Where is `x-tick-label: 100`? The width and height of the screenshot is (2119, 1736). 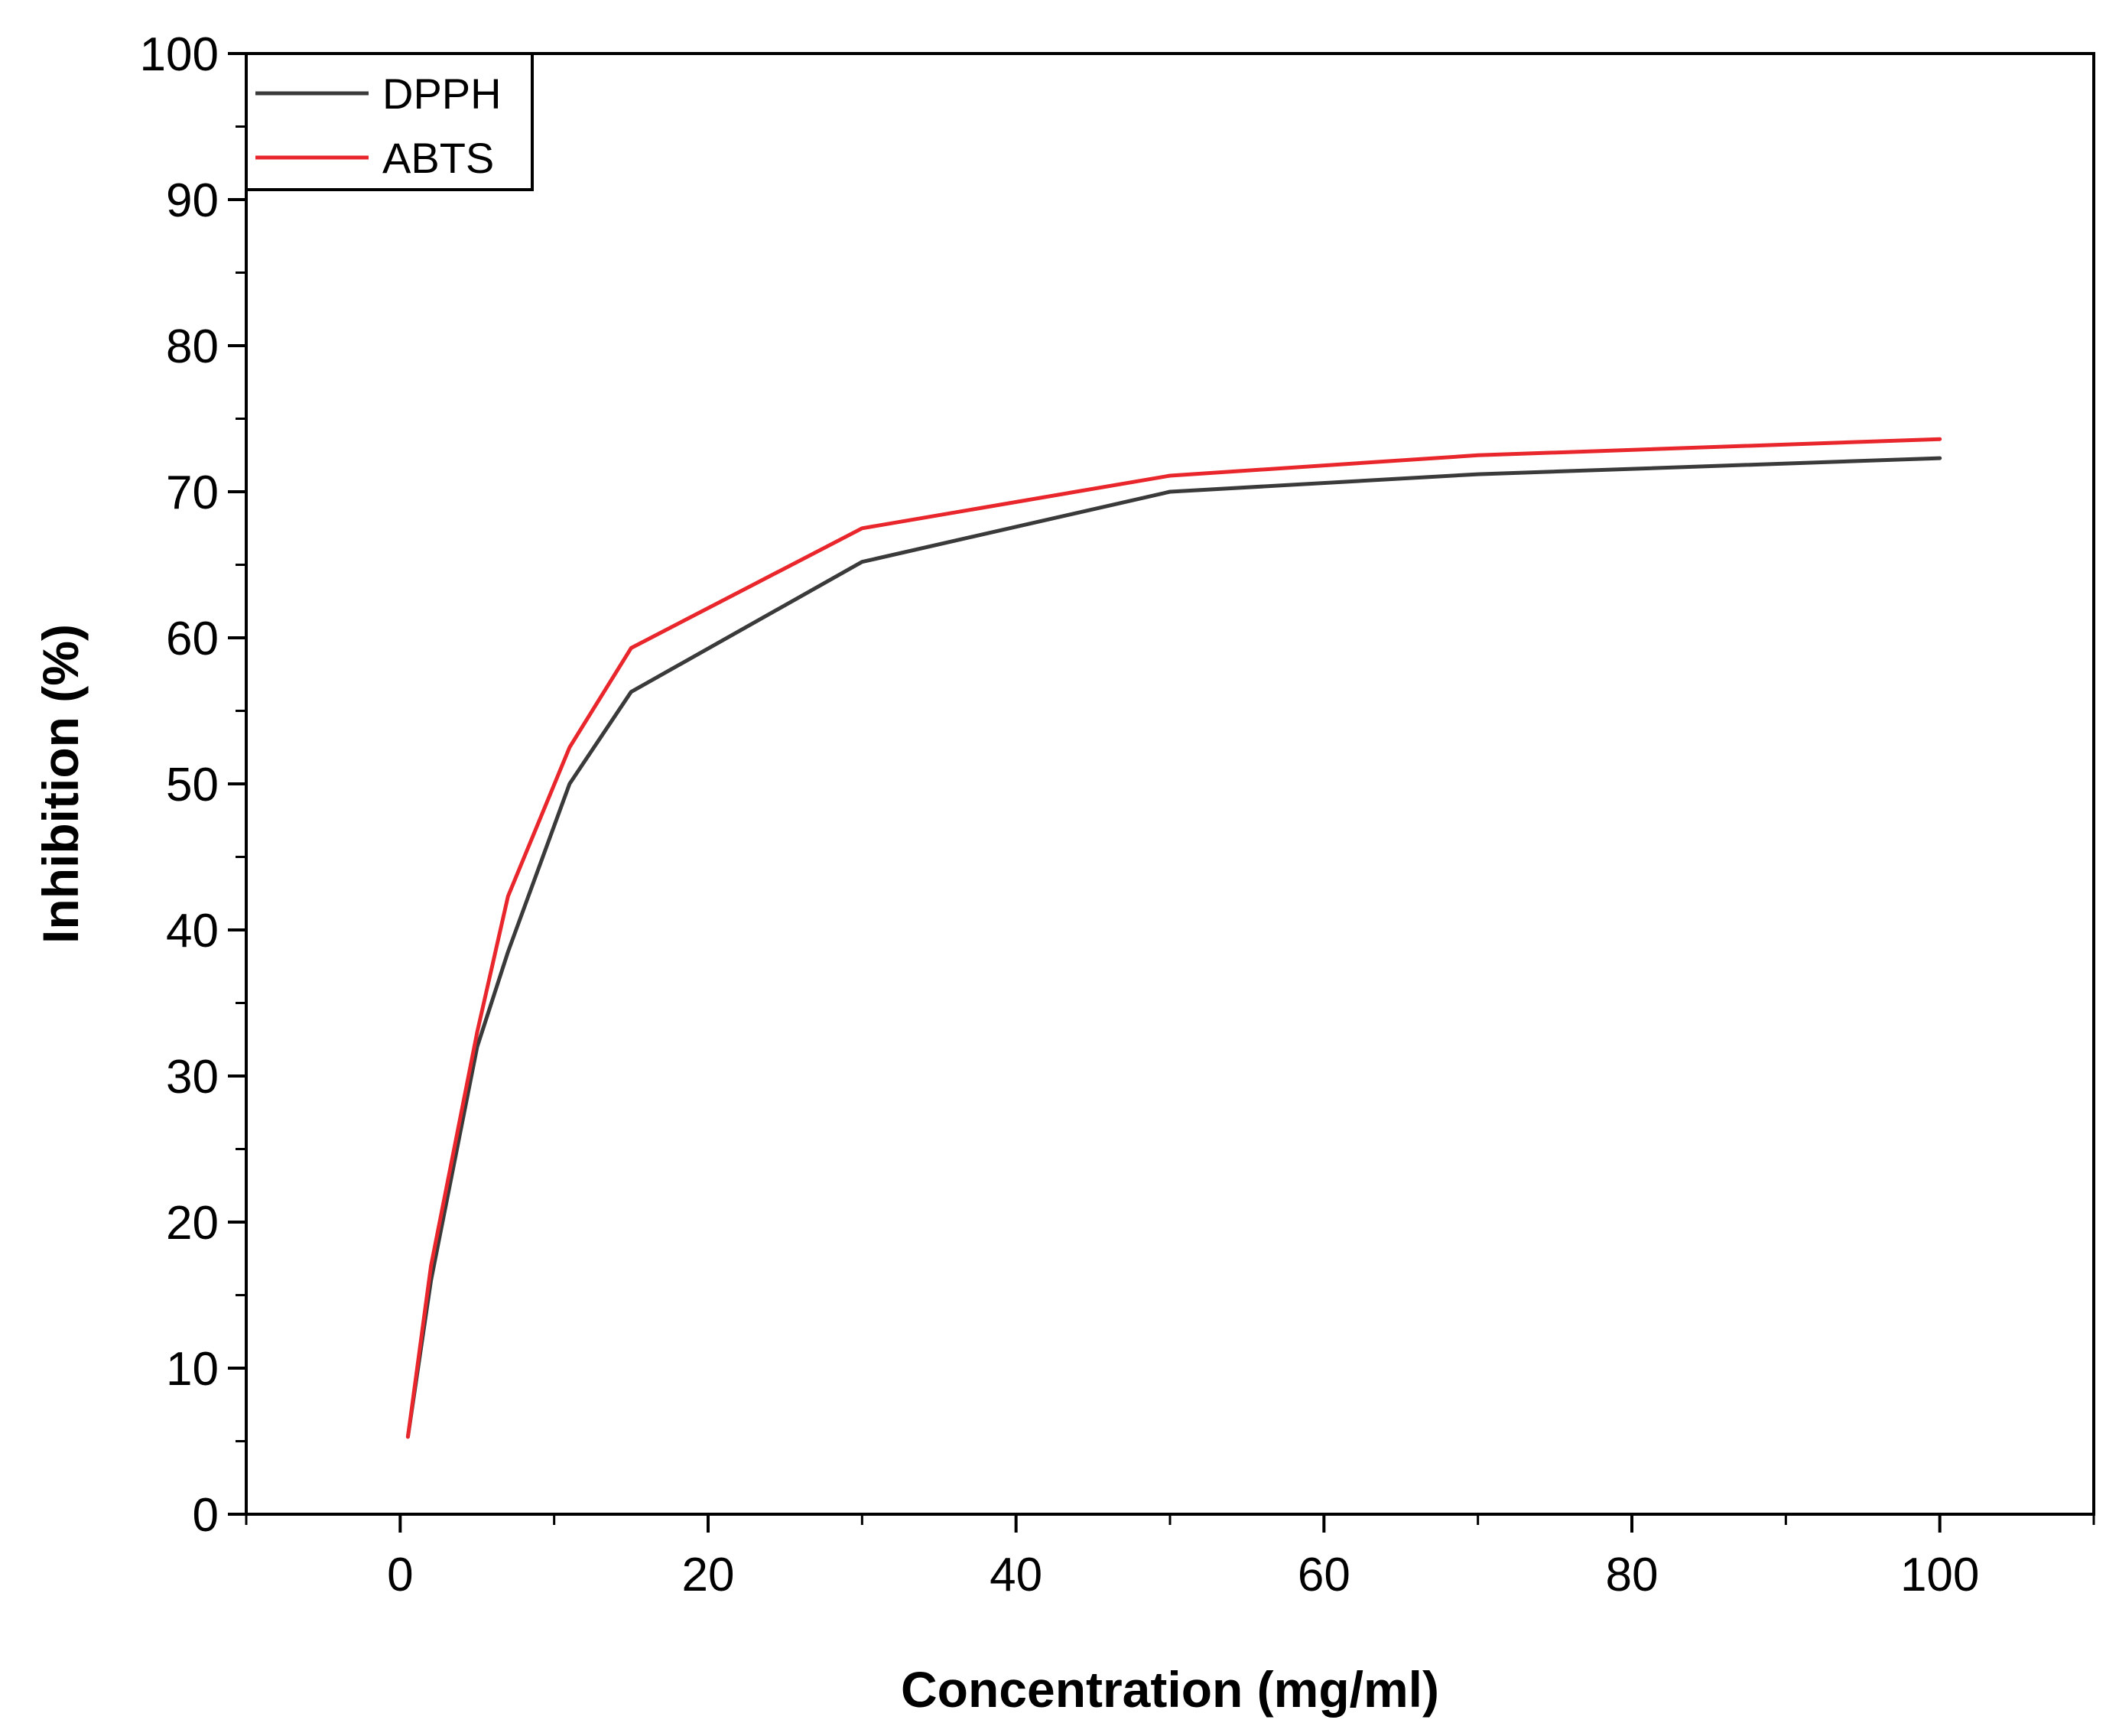 x-tick-label: 100 is located at coordinates (1939, 1575).